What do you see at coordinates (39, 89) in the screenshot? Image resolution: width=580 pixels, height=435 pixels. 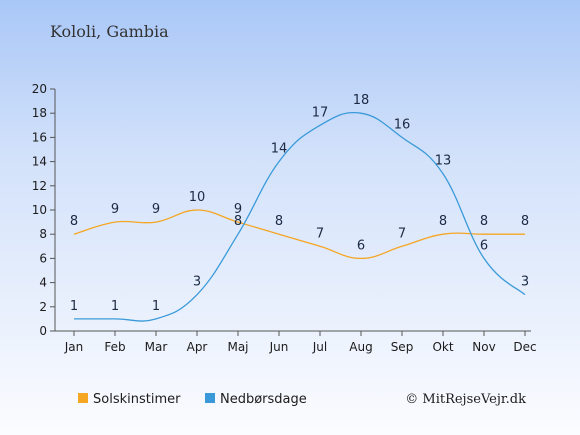 I see `y-tick-label: 20` at bounding box center [39, 89].